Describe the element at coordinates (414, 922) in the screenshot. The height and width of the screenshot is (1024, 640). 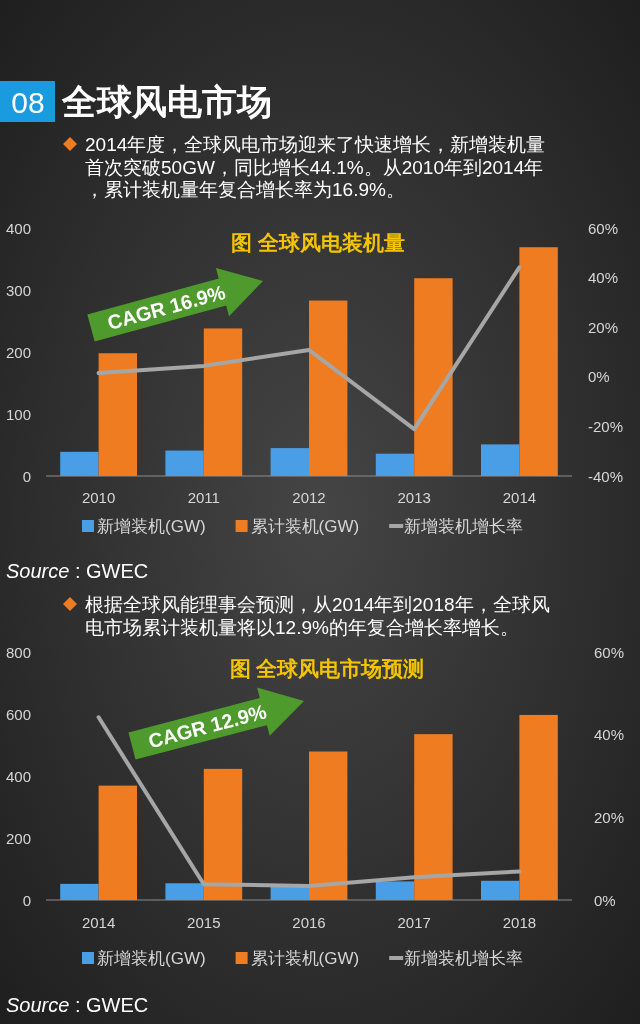
I see `x-tick-label: 2017` at that location.